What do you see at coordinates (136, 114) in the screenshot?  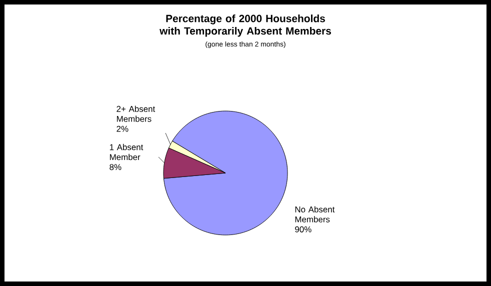 I see `slice-label: 2+ Absent Members` at bounding box center [136, 114].